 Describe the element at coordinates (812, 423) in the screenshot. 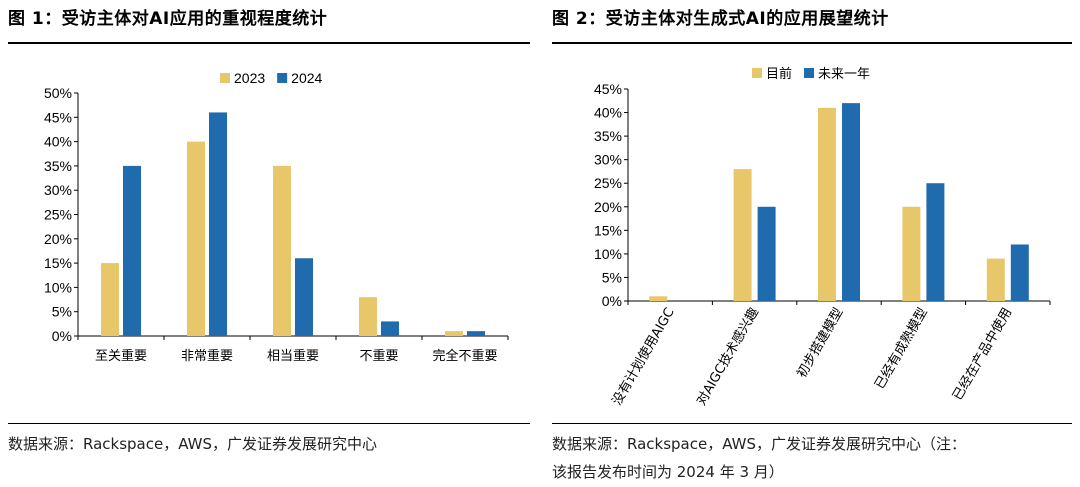

I see `figure-2-bottom-rule` at that location.